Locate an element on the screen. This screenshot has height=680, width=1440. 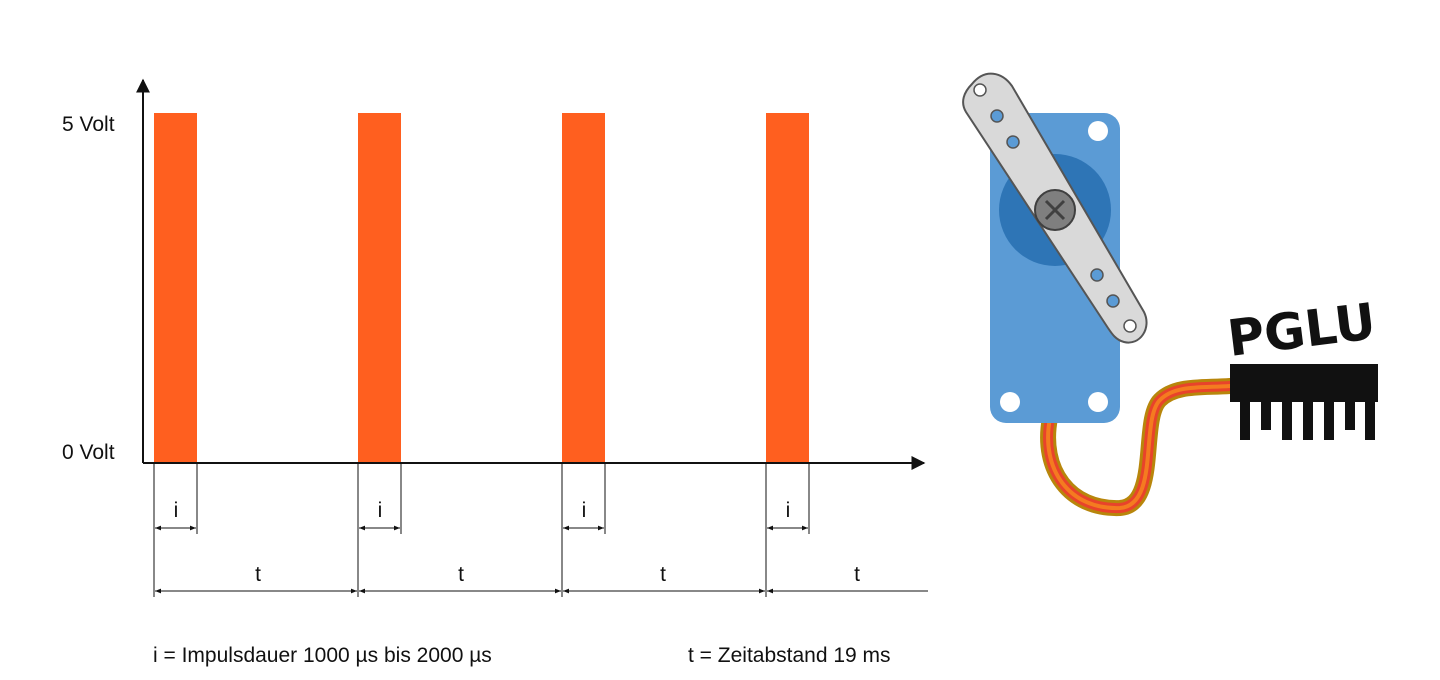
y-low-label: 0 Volt is located at coordinates (88, 452).